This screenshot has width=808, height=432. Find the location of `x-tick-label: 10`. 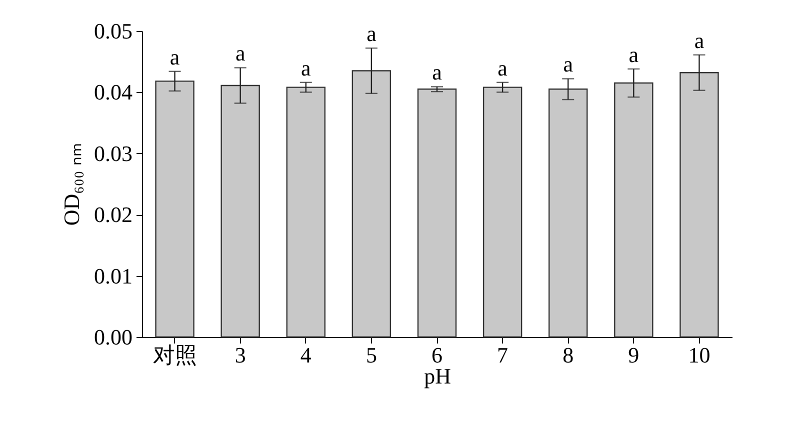

x-tick-label: 10 is located at coordinates (699, 355).